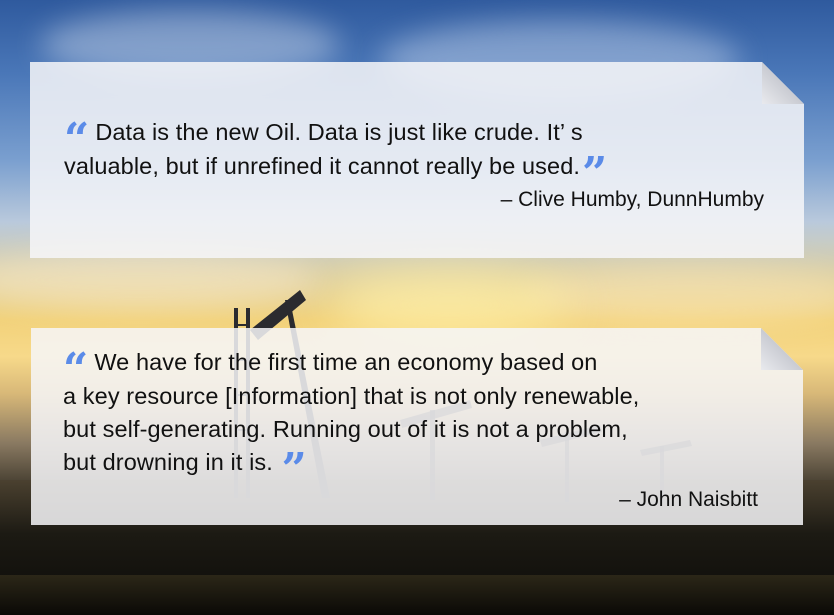  I want to click on quote-author: – John Naisbitt, so click(688, 499).